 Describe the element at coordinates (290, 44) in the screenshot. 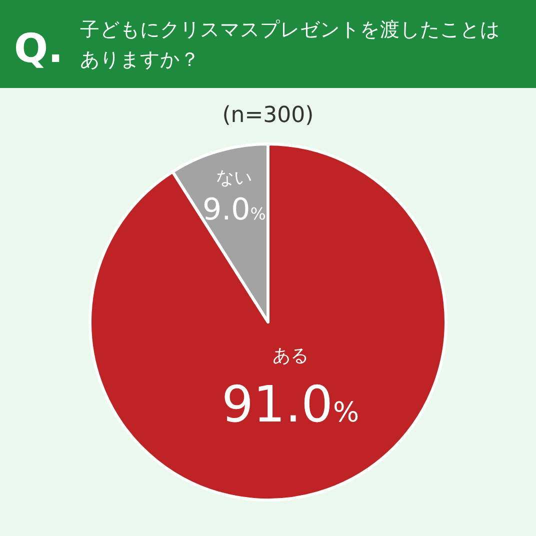

I see `chart-title: 子どもにクリスマスプレゼントを渡したことはありますか？` at that location.